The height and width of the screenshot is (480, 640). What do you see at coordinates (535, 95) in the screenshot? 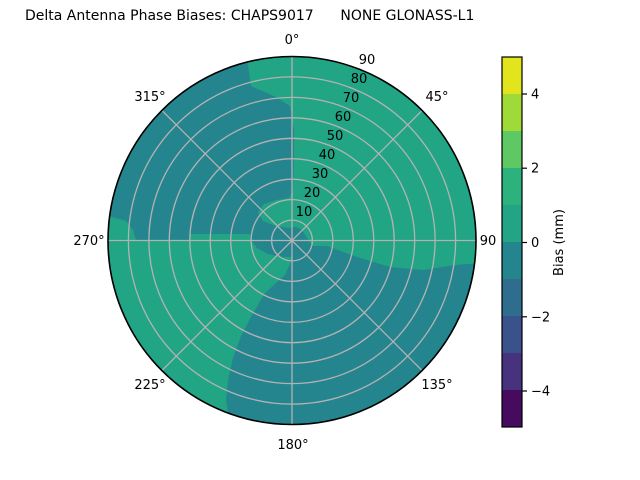
I see `colorbar-label-4: 4` at bounding box center [535, 95].